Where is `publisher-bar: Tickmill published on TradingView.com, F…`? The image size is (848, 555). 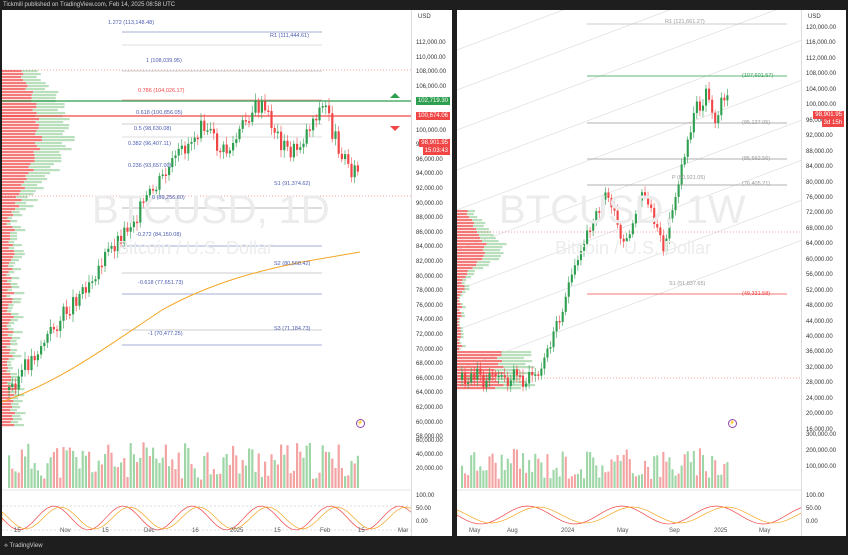 publisher-bar: Tickmill published on TradingView.com, F… is located at coordinates (424, 5).